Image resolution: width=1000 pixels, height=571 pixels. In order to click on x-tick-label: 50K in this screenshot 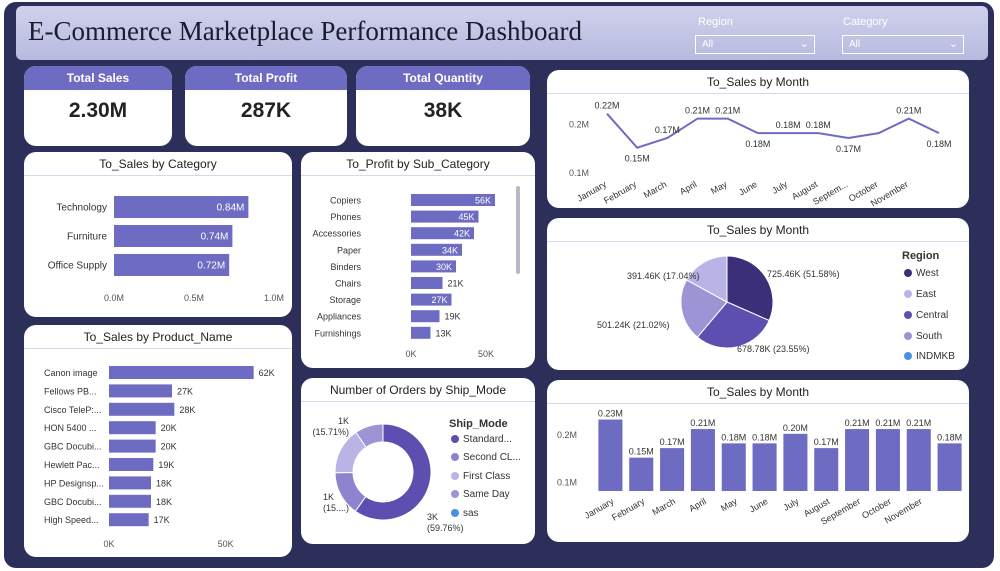, I will do `click(486, 354)`.